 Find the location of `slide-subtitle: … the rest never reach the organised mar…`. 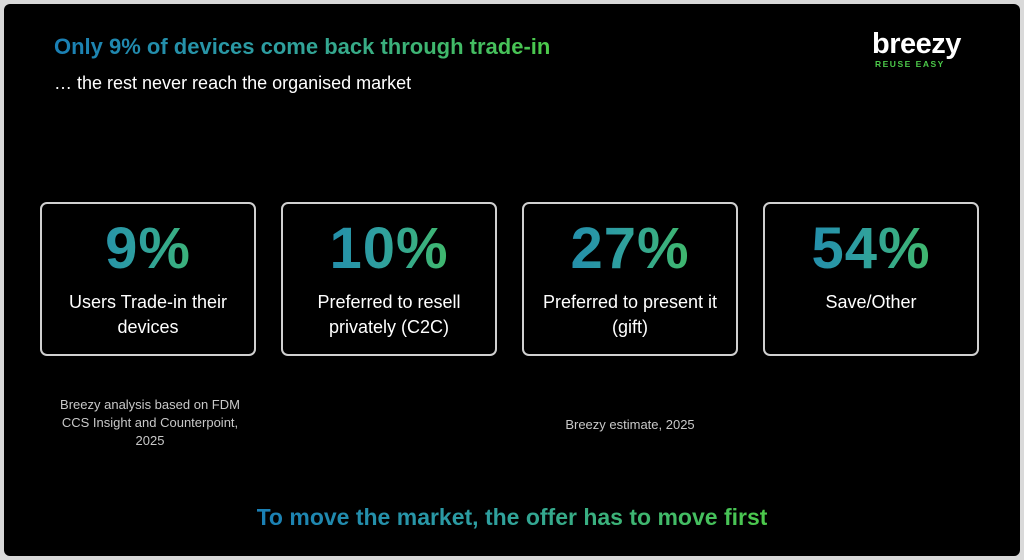

slide-subtitle: … the rest never reach the organised mar… is located at coordinates (233, 83).